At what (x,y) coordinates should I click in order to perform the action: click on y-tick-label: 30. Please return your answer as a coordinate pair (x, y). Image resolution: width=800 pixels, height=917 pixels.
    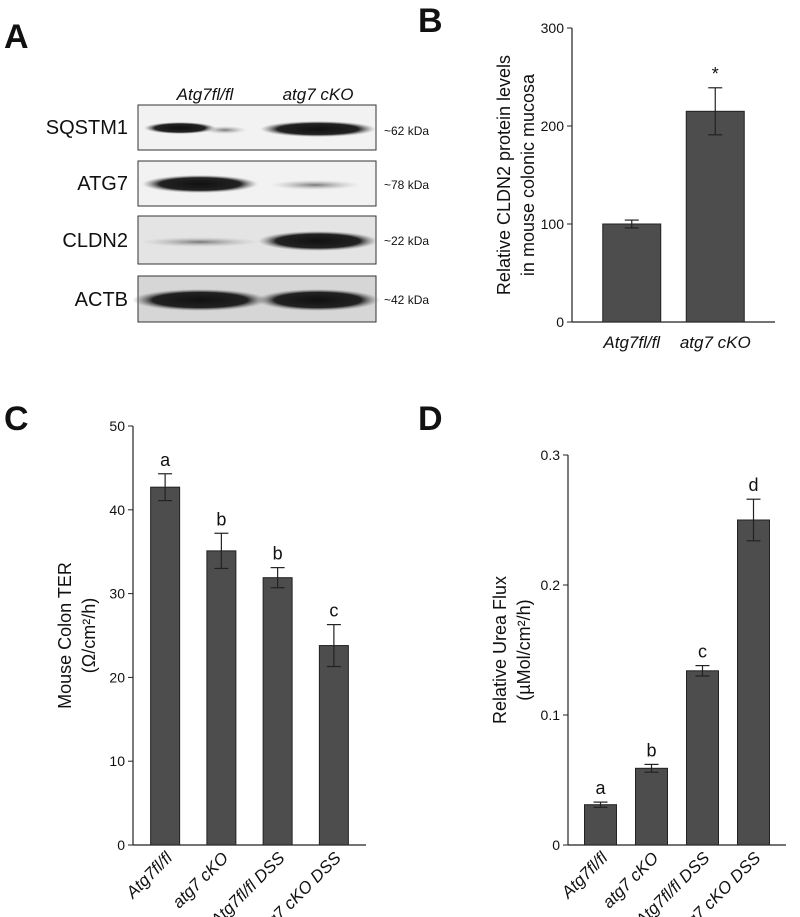
    Looking at the image, I should click on (117, 594).